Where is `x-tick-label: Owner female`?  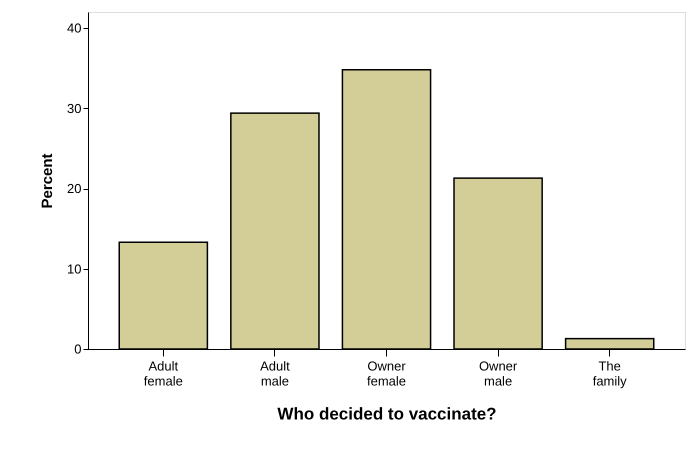 x-tick-label: Owner female is located at coordinates (386, 373).